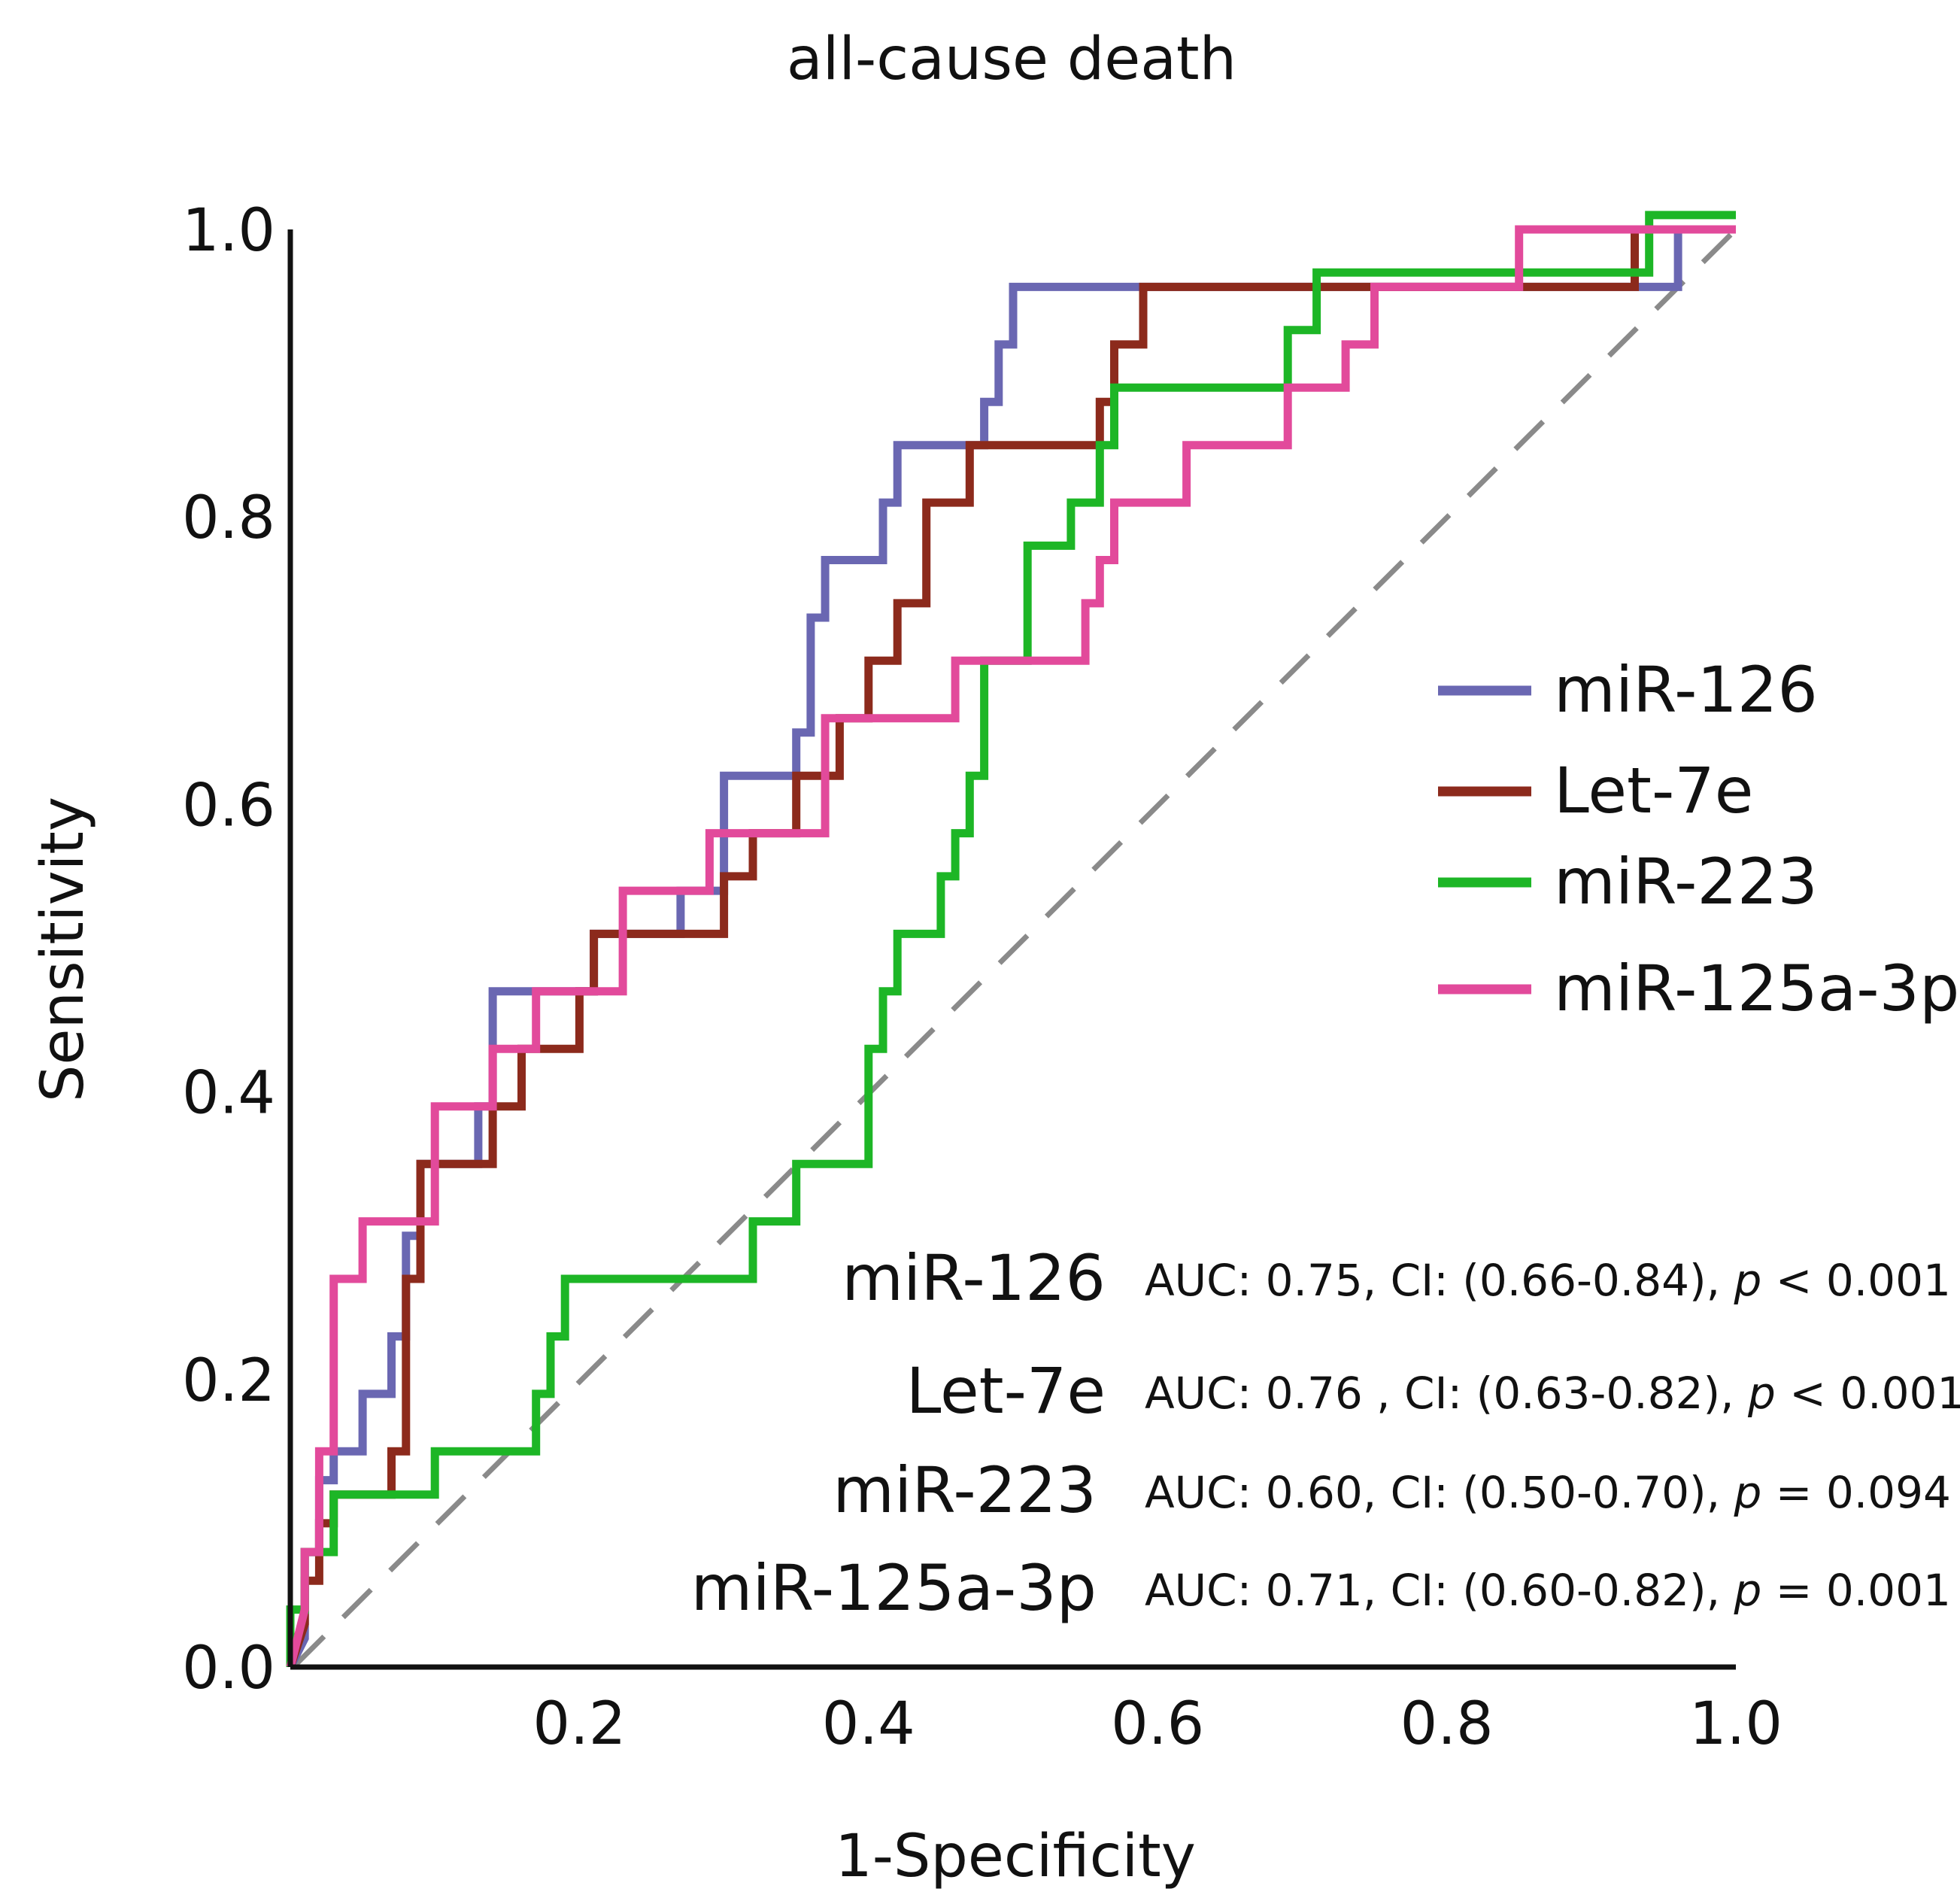  Describe the element at coordinates (228, 1381) in the screenshot. I see `y-tick-label: 0.2` at that location.